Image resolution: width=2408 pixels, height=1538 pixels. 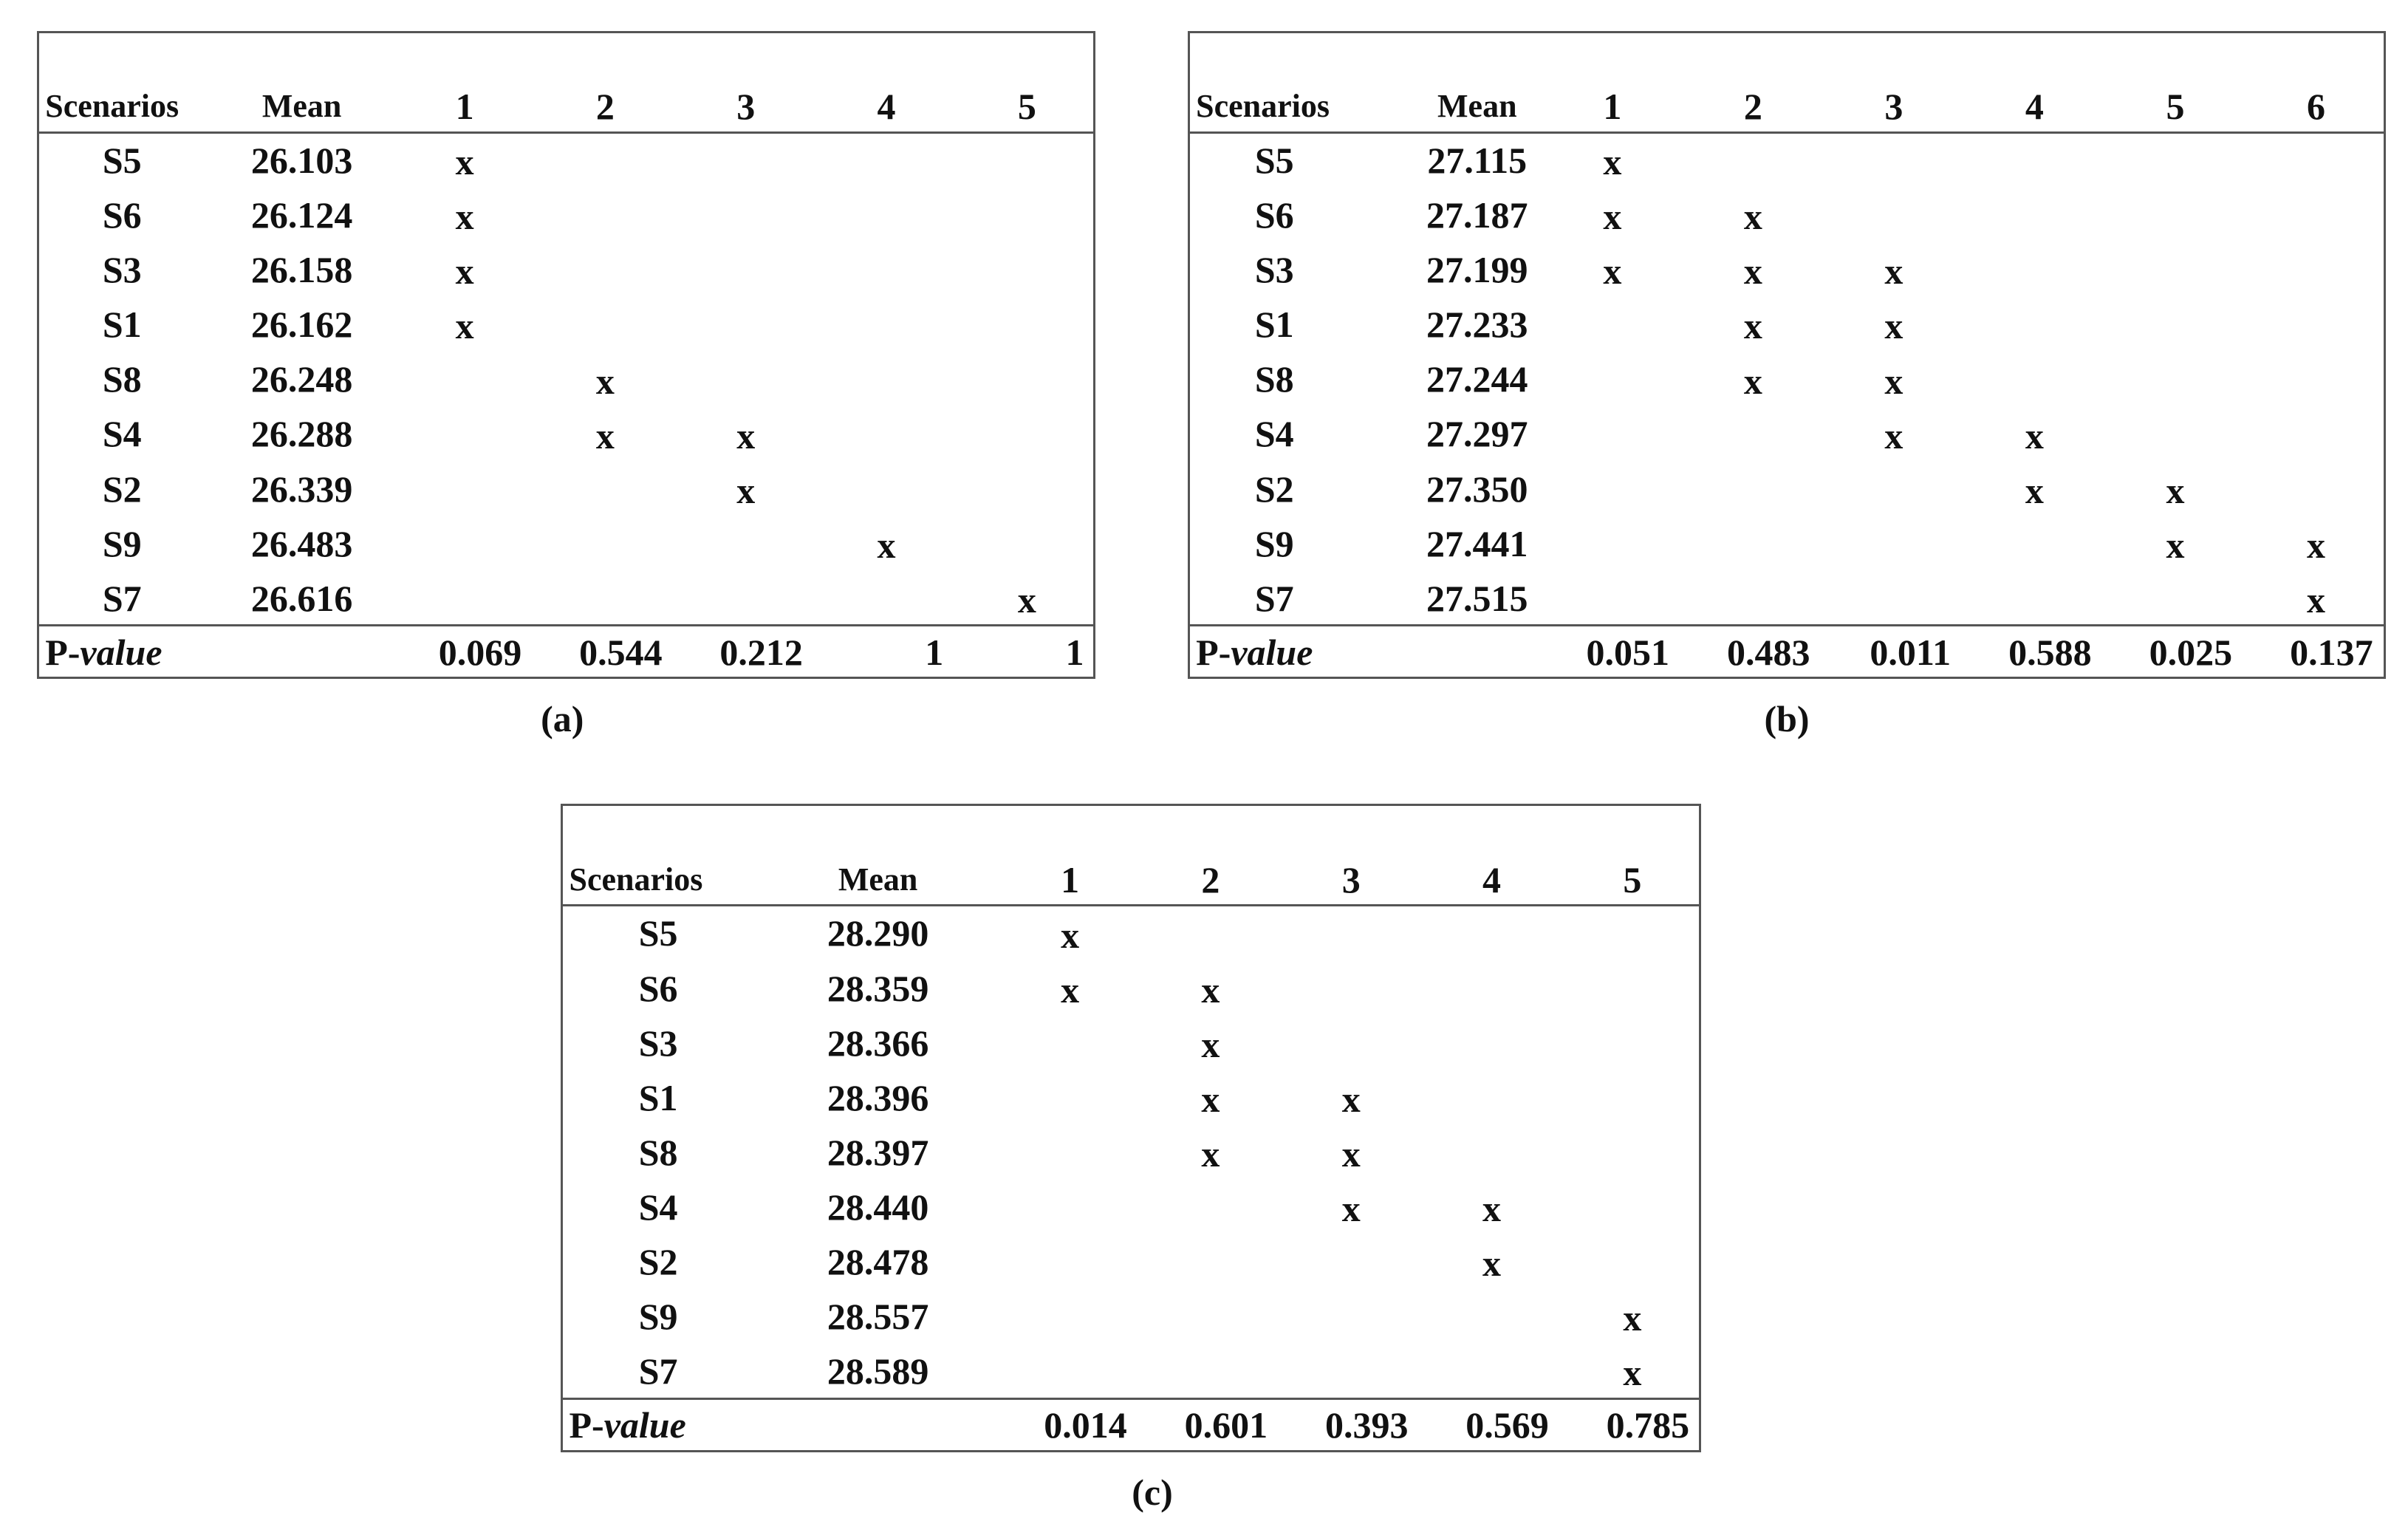 I want to click on pvalue-cell: 0.011, so click(x=1911, y=652).